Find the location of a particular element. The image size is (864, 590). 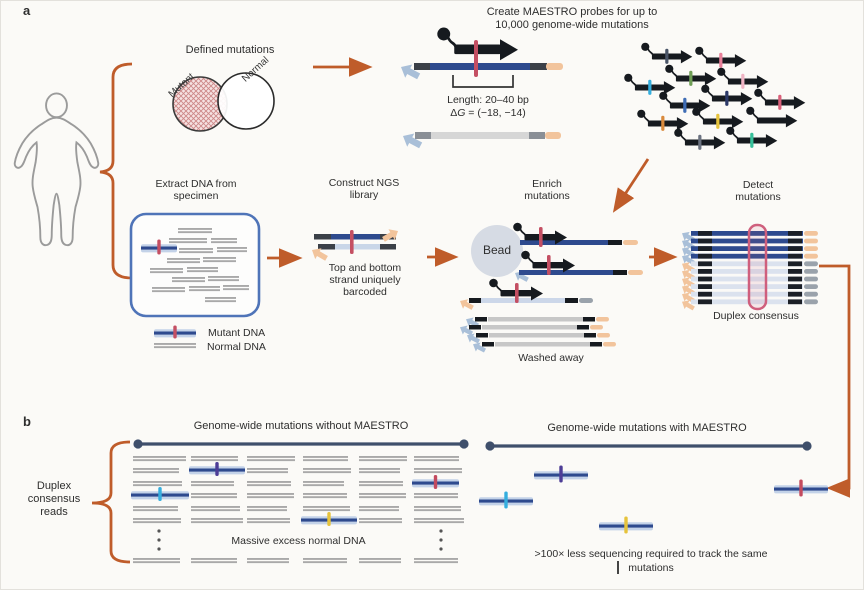

extract-label-line2: specimen is located at coordinates (196, 196).